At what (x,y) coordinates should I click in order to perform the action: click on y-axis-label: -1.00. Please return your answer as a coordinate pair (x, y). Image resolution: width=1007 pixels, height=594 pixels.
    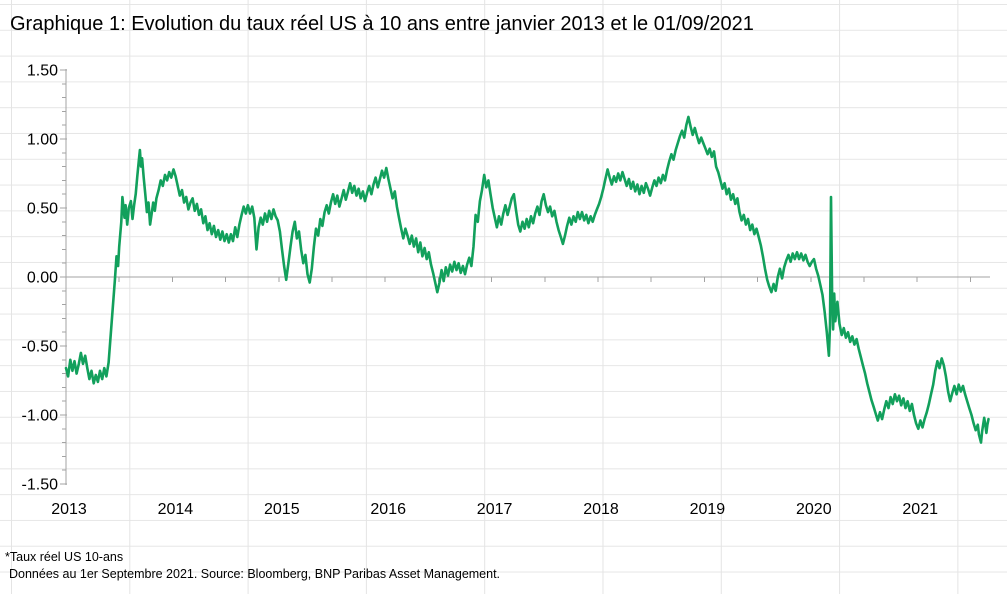
    Looking at the image, I should click on (40, 416).